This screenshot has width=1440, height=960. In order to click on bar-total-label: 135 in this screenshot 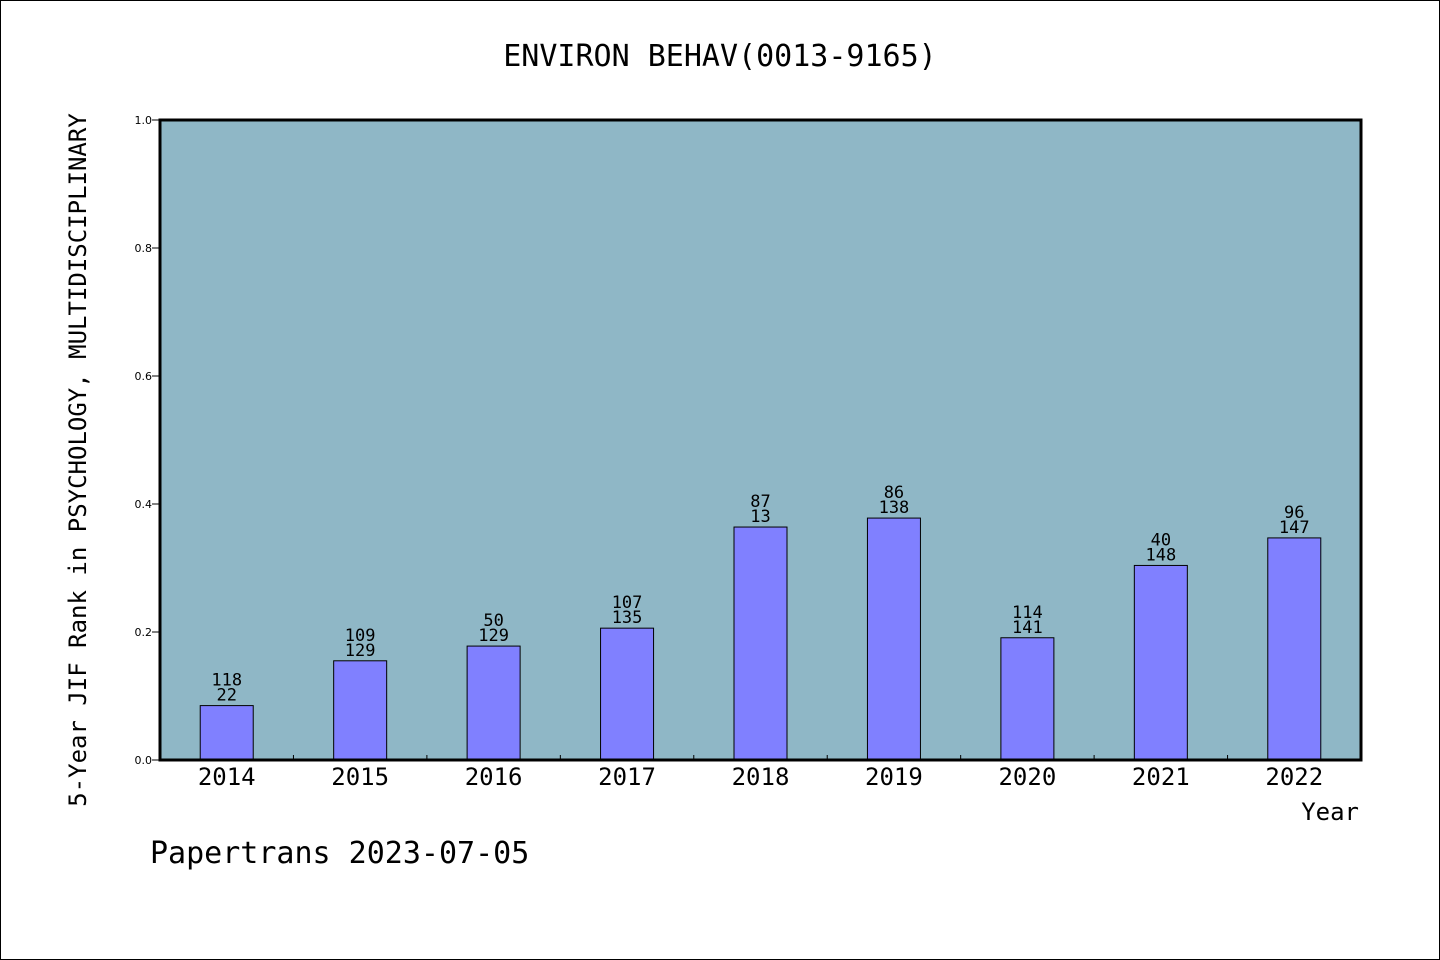, I will do `click(627, 618)`.